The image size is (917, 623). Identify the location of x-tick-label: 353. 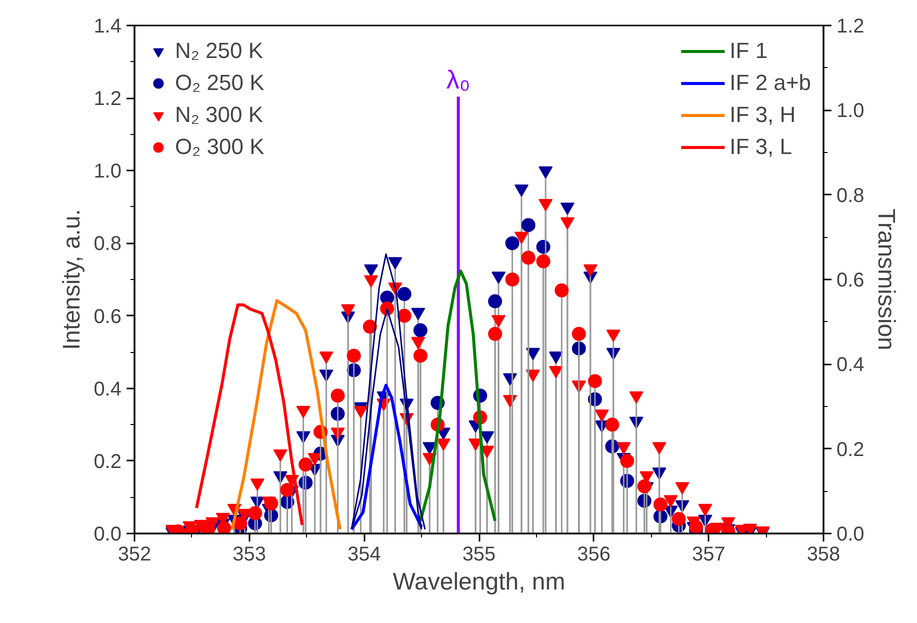
(249, 555).